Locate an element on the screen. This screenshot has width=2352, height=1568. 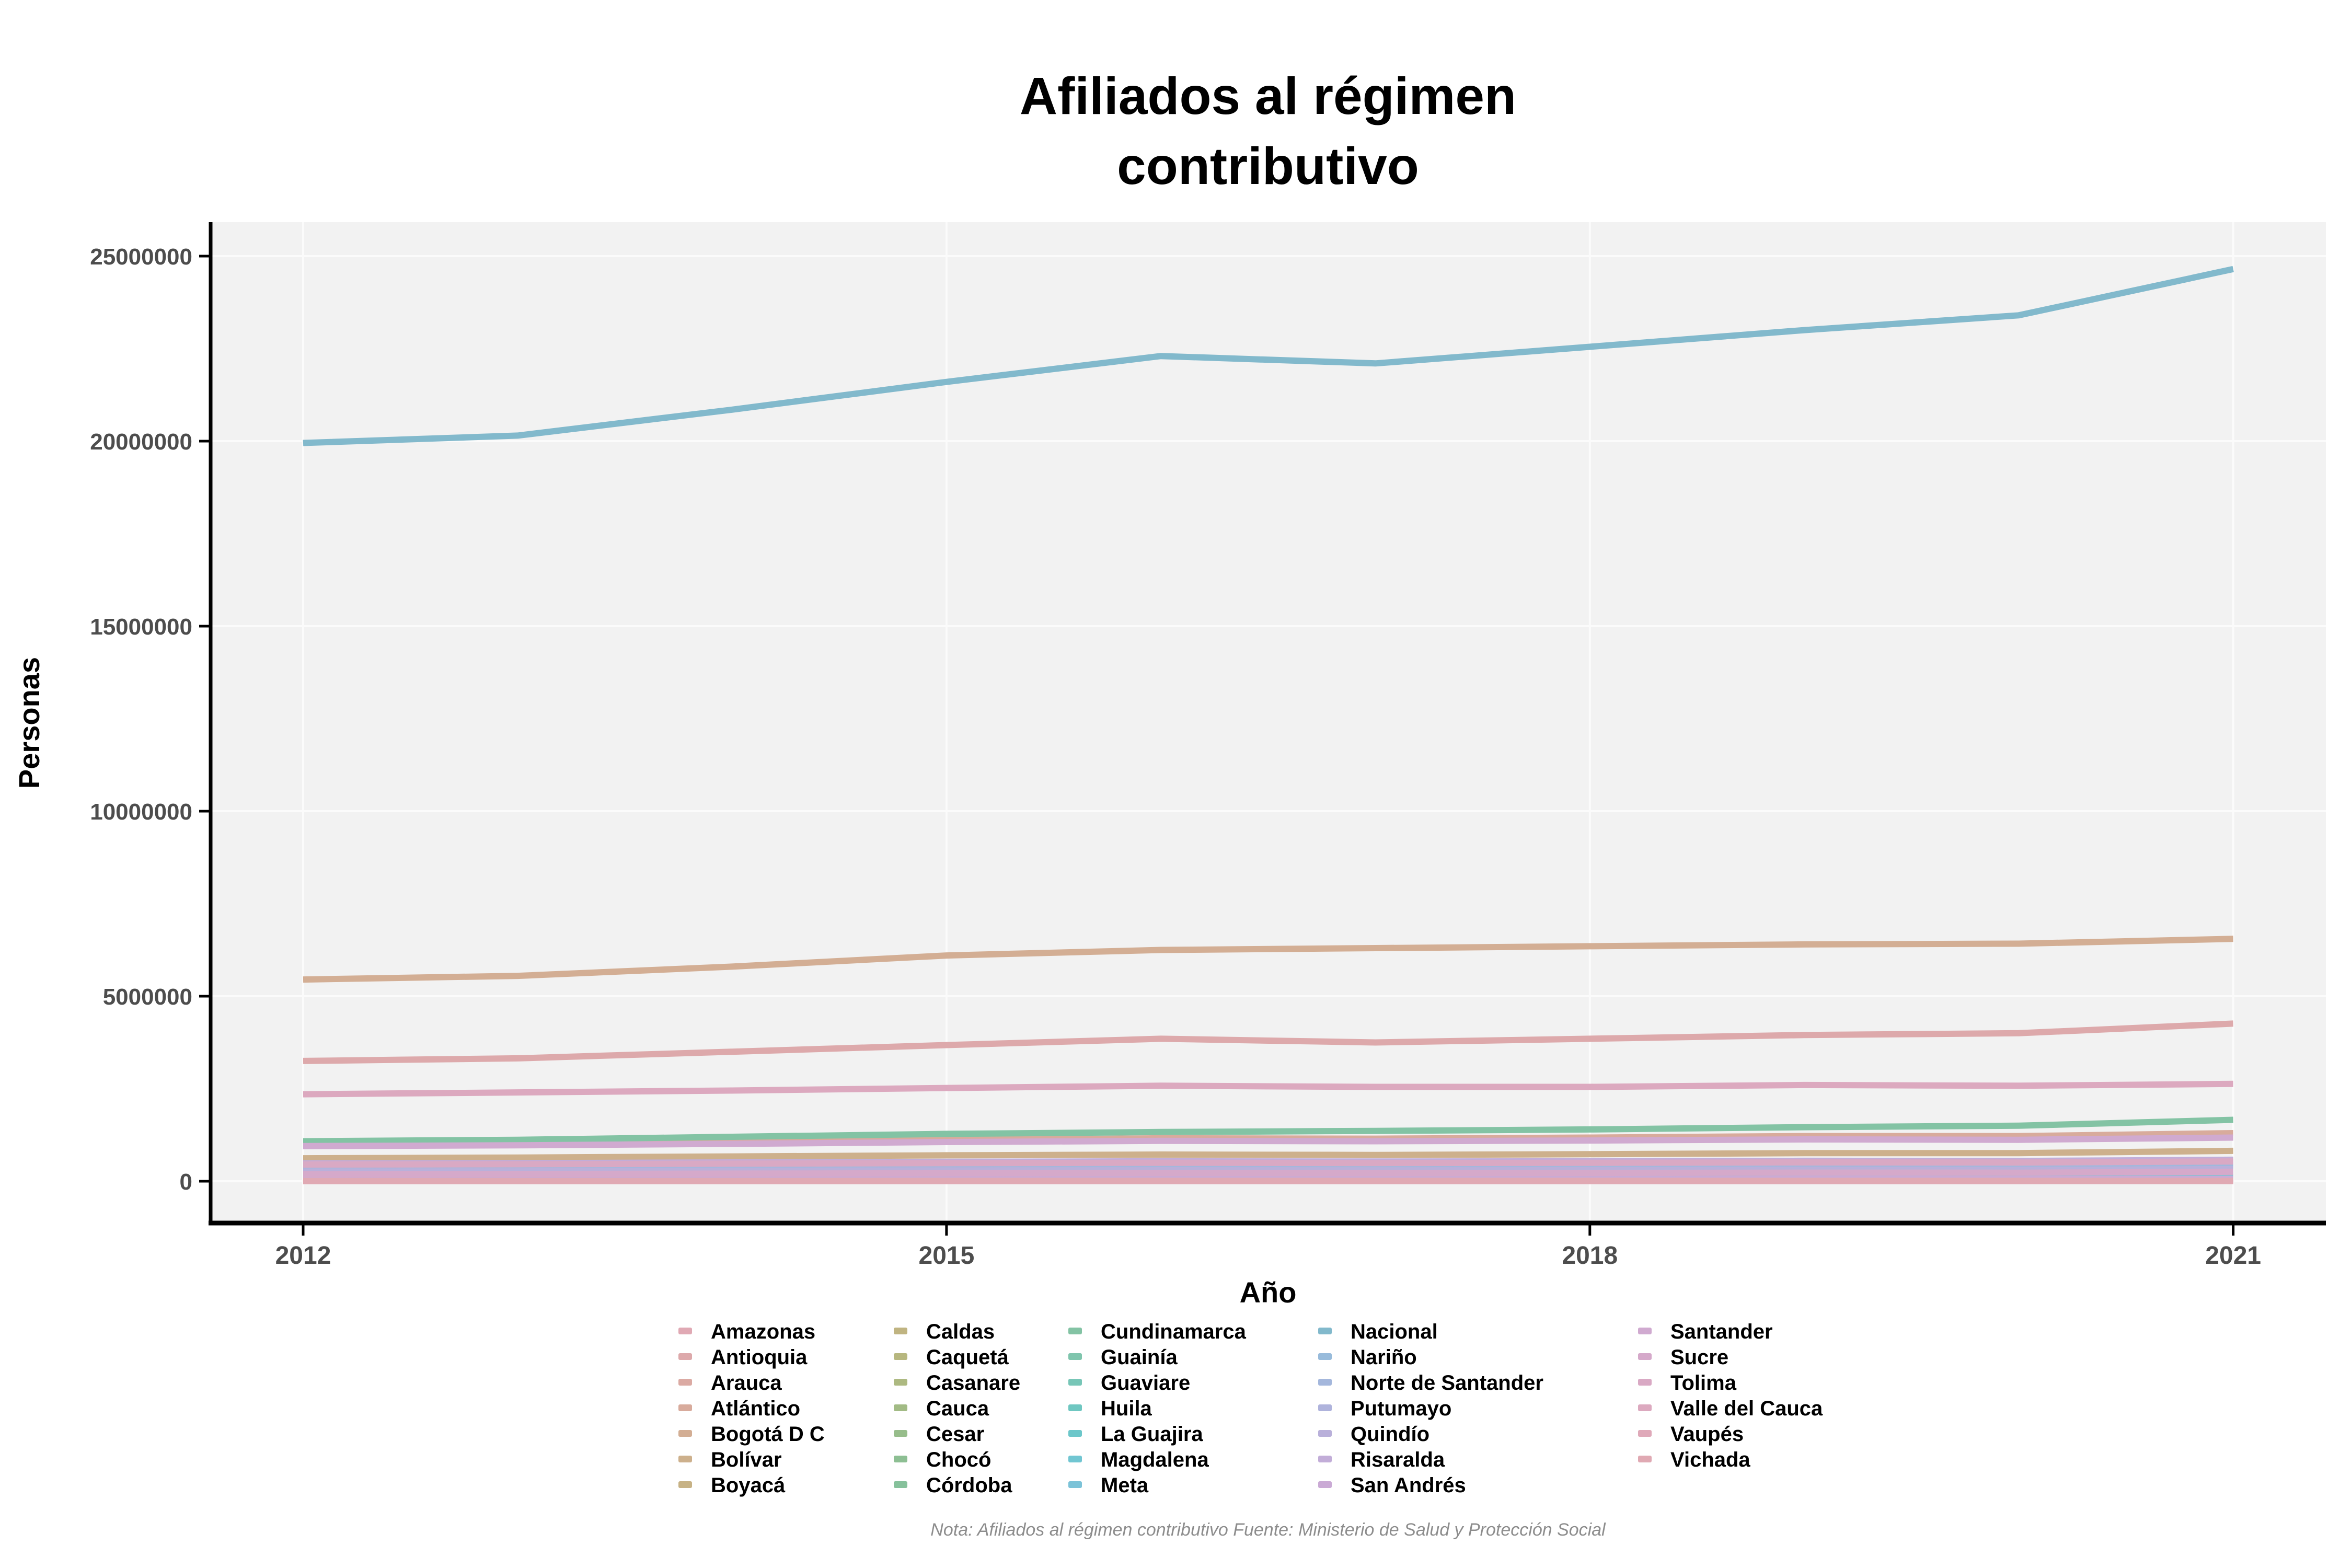
y-tick-label: 20000000 is located at coordinates (141, 442).